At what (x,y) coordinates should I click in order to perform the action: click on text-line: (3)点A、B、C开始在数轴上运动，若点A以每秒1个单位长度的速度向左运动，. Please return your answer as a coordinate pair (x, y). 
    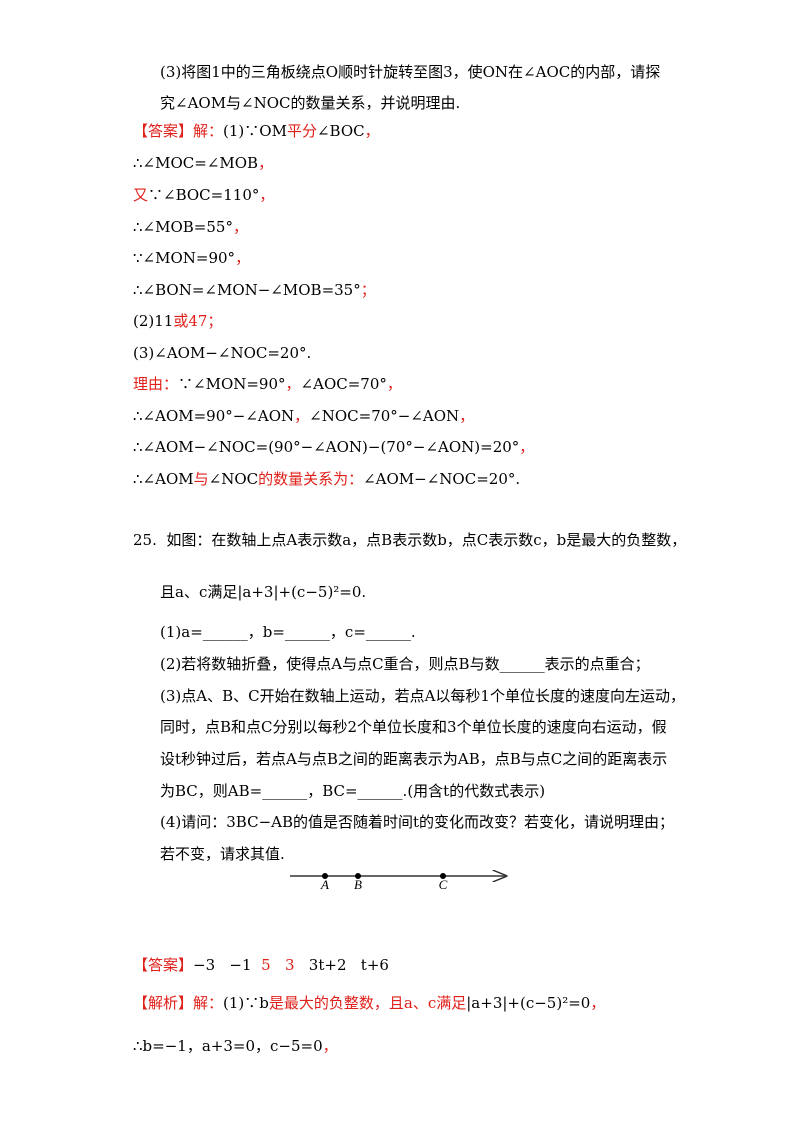
    Looking at the image, I should click on (422, 696).